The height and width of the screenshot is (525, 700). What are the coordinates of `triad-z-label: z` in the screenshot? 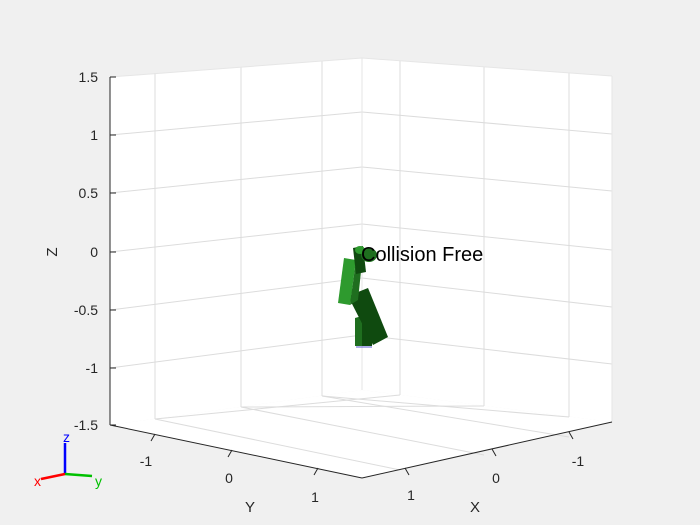 It's located at (66, 437).